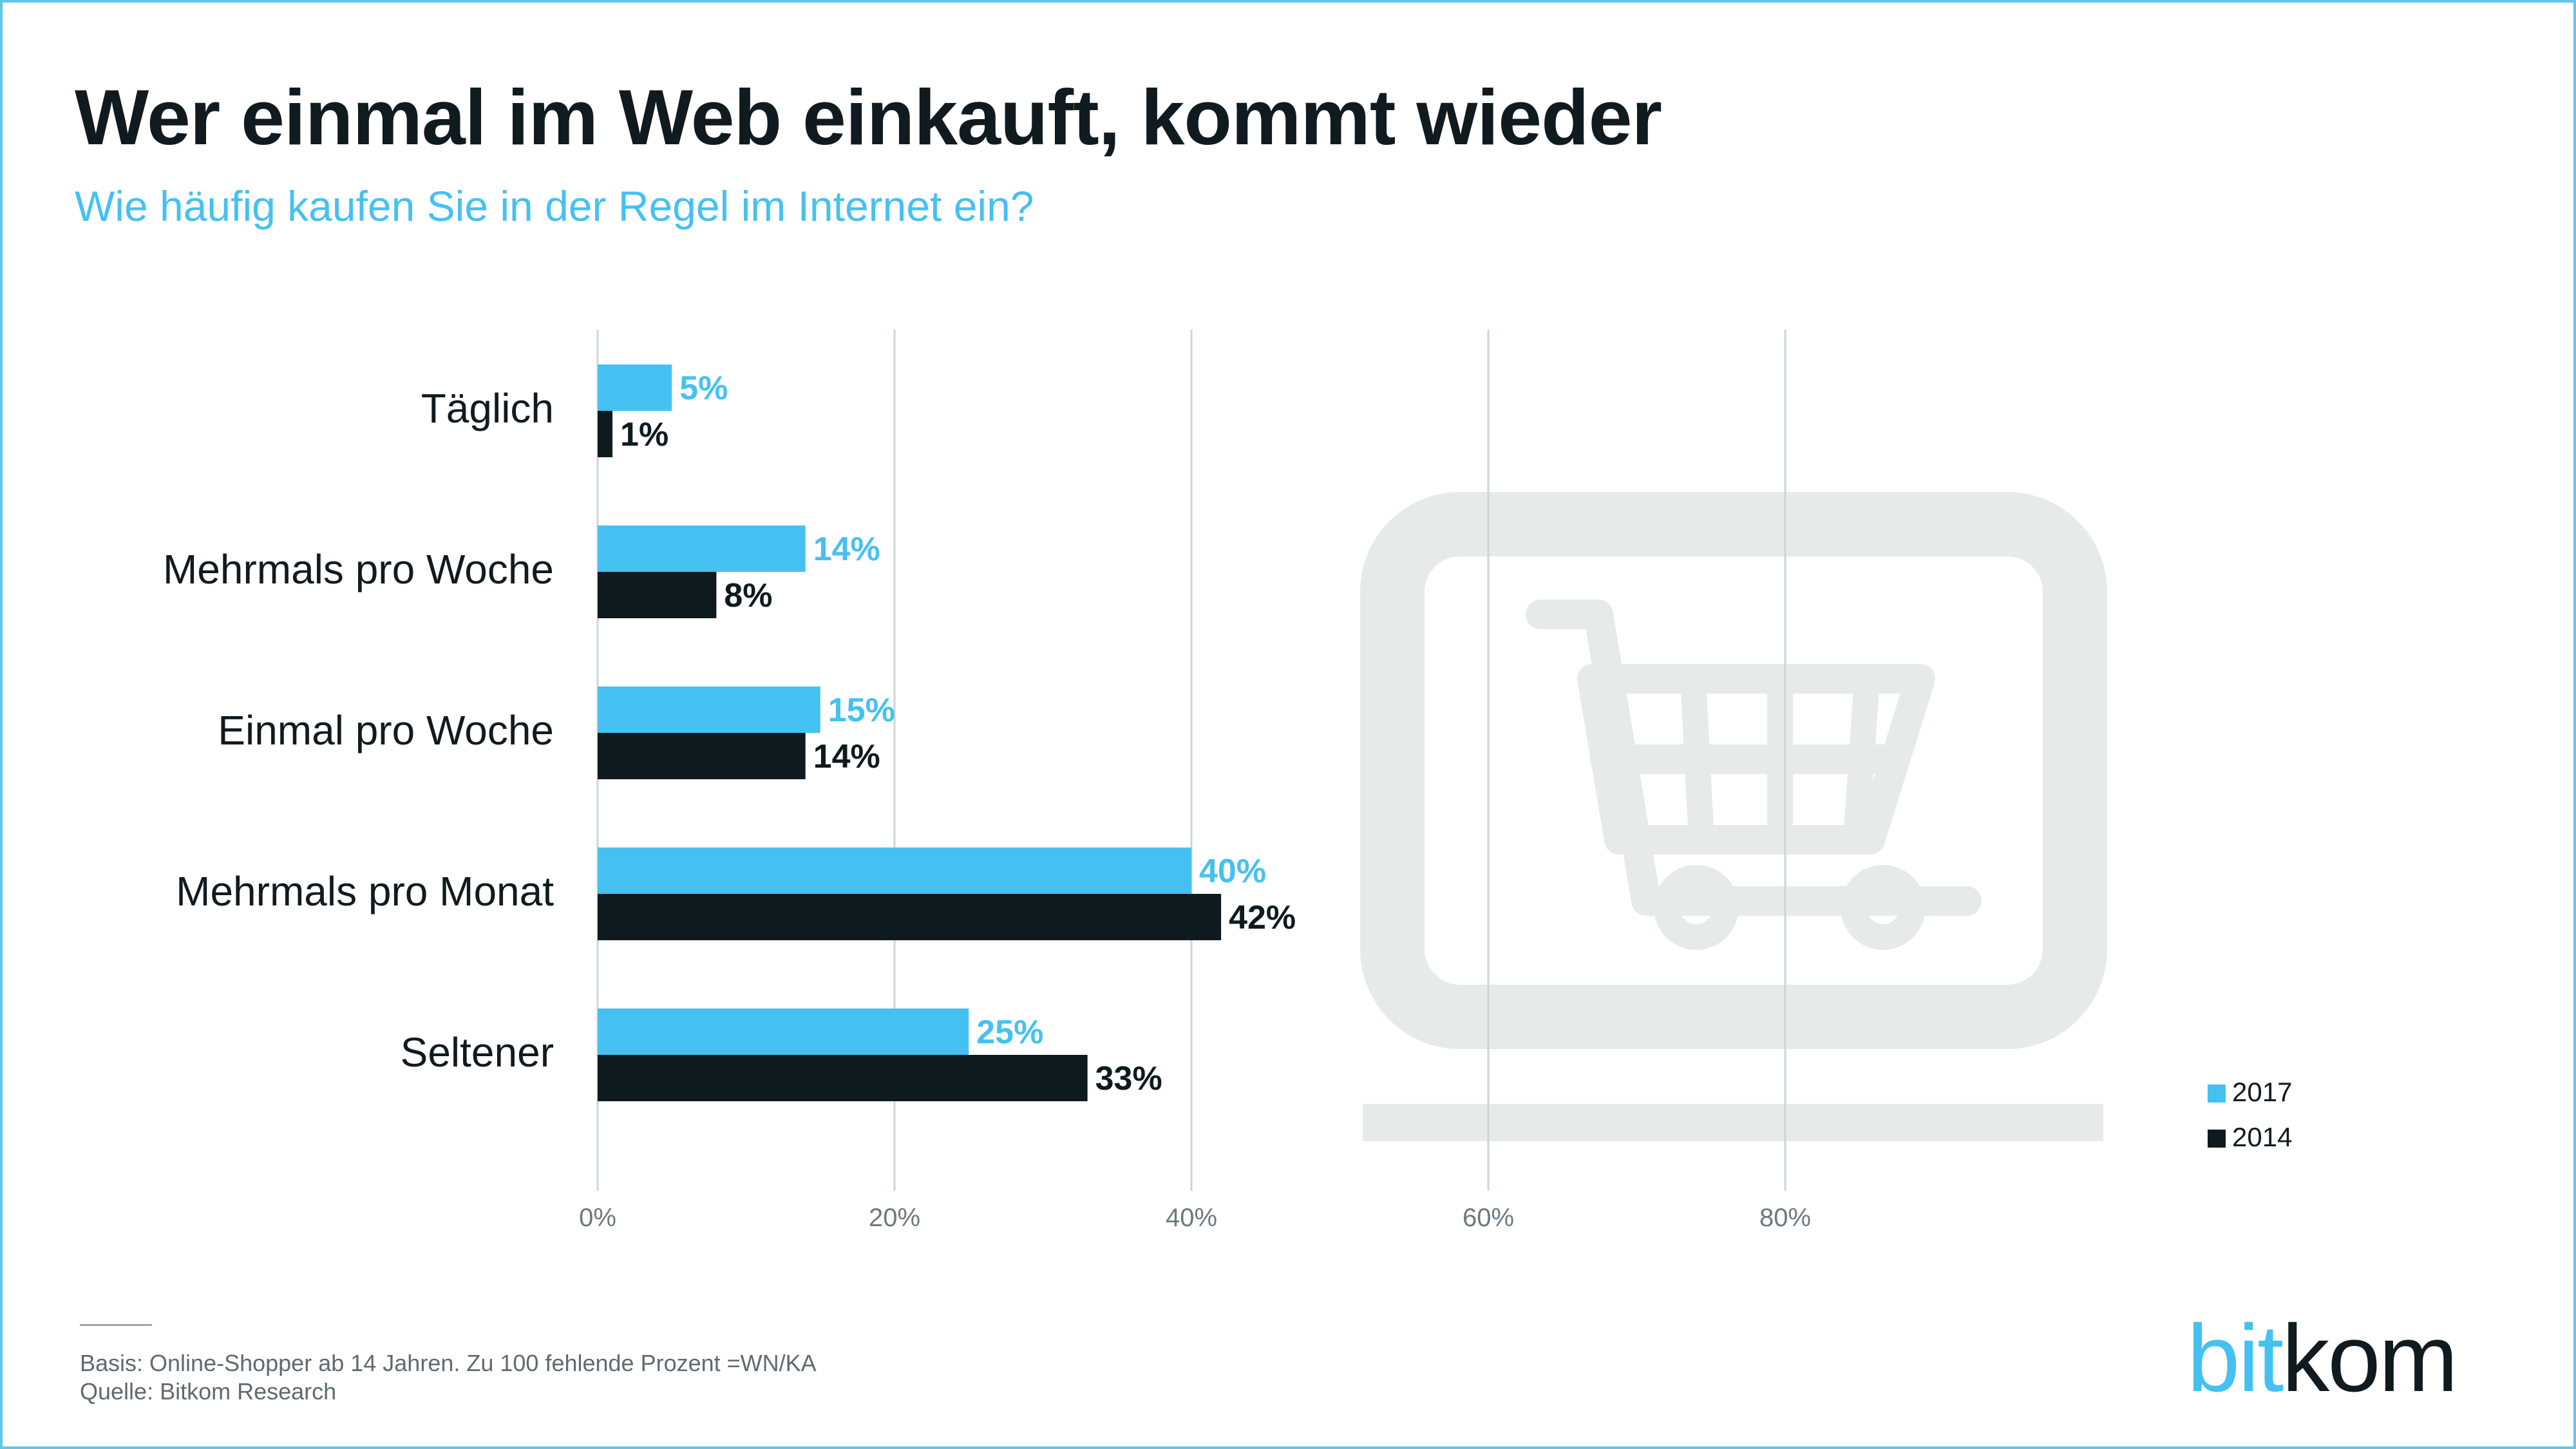 The image size is (2576, 1449). Describe the element at coordinates (1733, 816) in the screenshot. I see `shopping-cart-monitor-icon` at that location.